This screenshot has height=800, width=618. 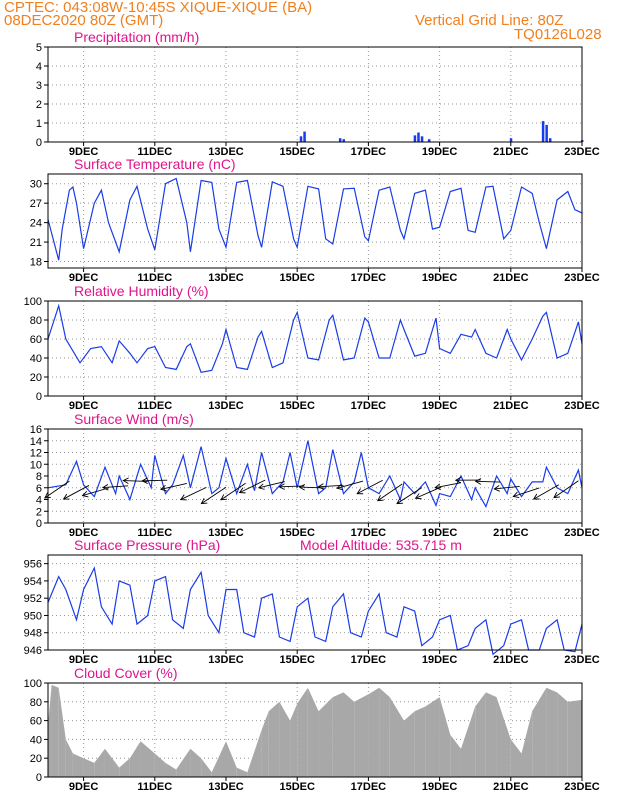 I want to click on y-tick-label: 3, so click(x=39, y=86).